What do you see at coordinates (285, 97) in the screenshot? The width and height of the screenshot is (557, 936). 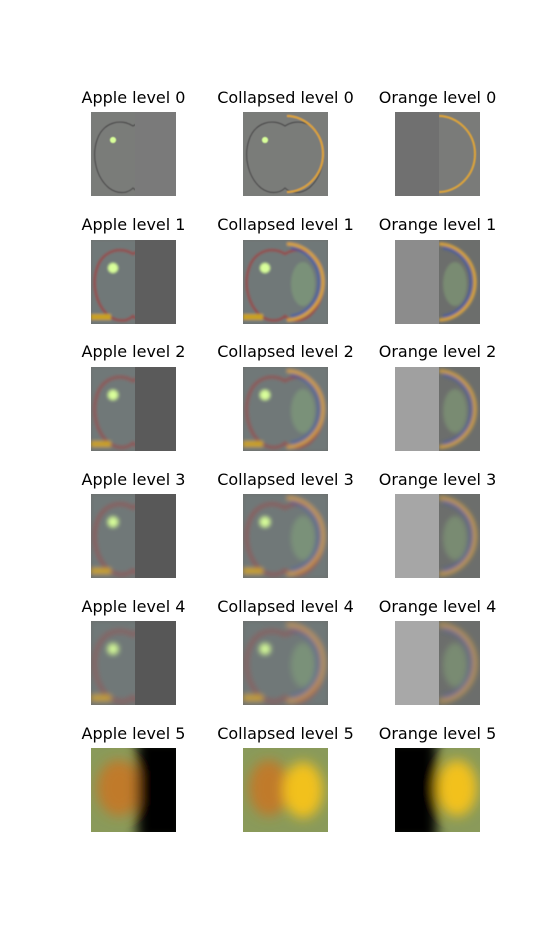 I see `panel-title: Collapsed level 0` at bounding box center [285, 97].